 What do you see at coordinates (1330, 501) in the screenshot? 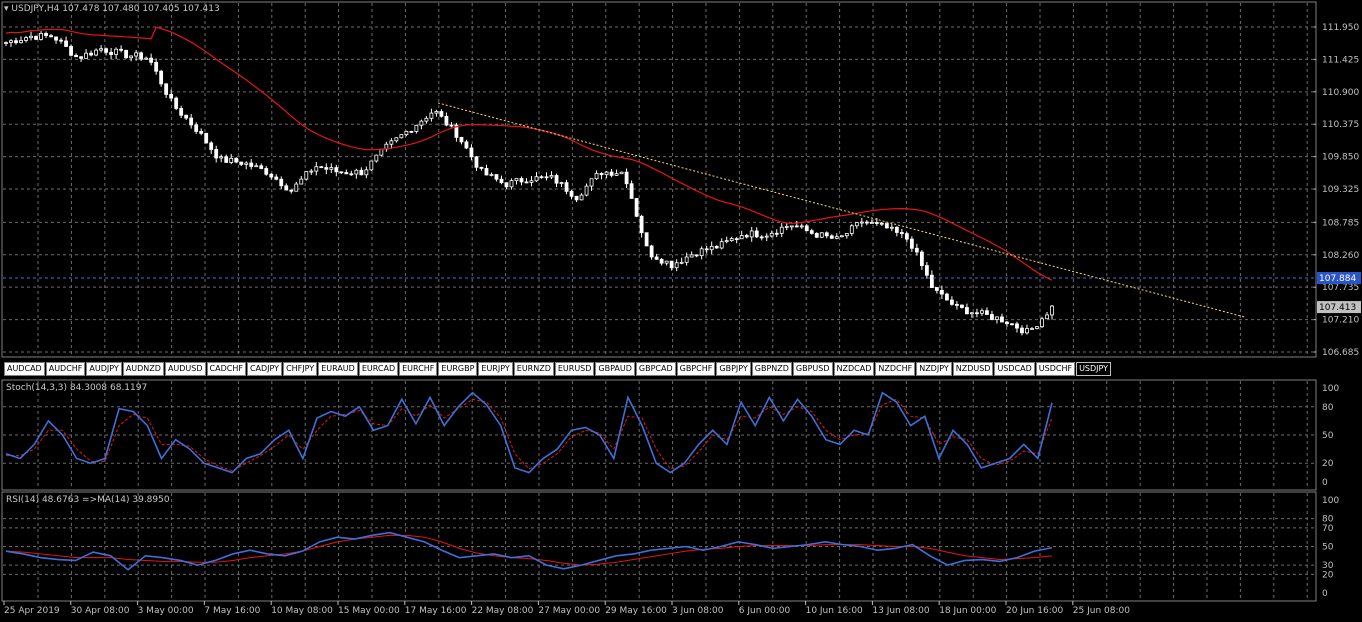
I see `rsi-level-label: 100` at bounding box center [1330, 501].